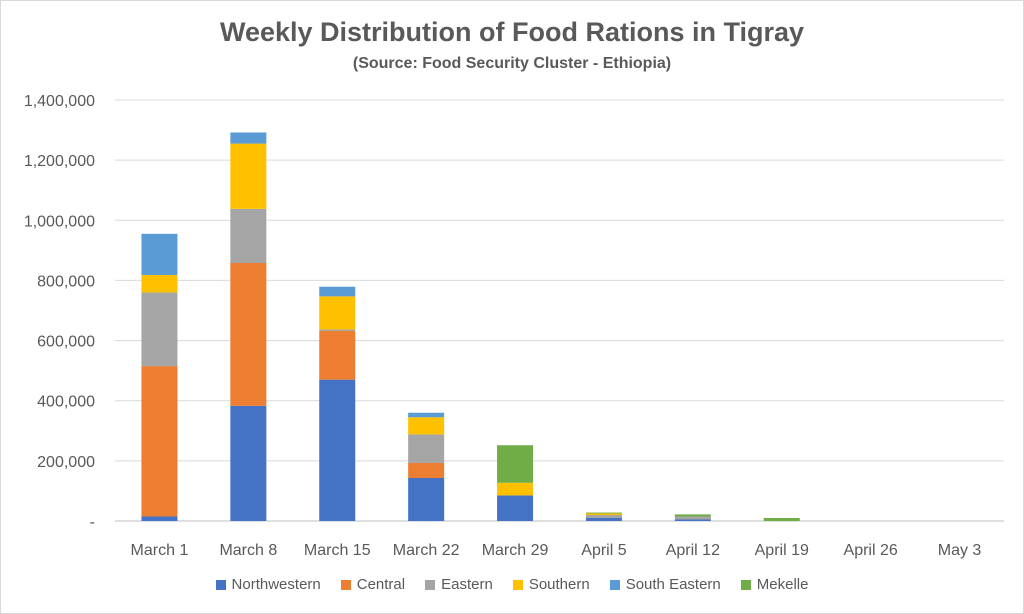  Describe the element at coordinates (66, 402) in the screenshot. I see `y-tick-label: 400,000` at that location.